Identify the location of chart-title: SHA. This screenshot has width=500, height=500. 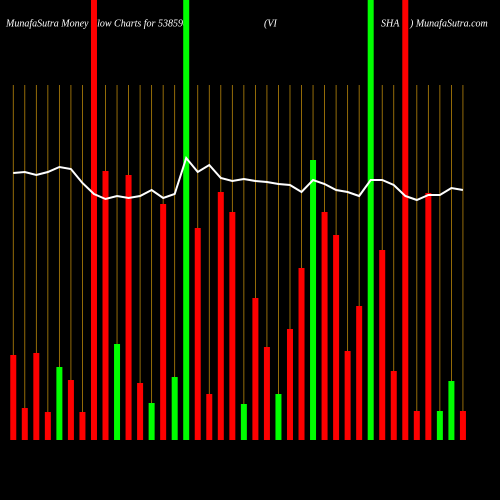
(390, 23).